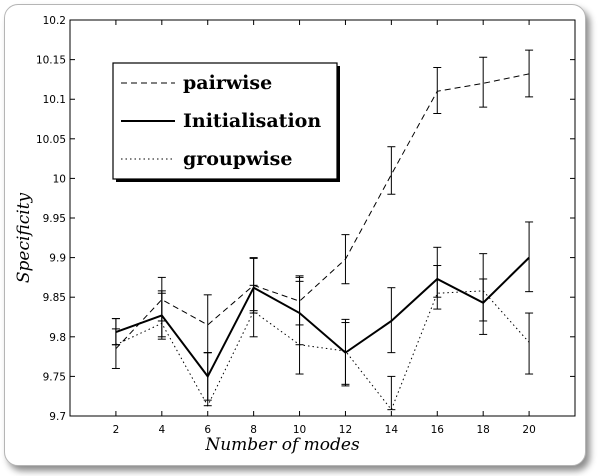  Describe the element at coordinates (528, 430) in the screenshot. I see `x-tick-label: 20` at that location.